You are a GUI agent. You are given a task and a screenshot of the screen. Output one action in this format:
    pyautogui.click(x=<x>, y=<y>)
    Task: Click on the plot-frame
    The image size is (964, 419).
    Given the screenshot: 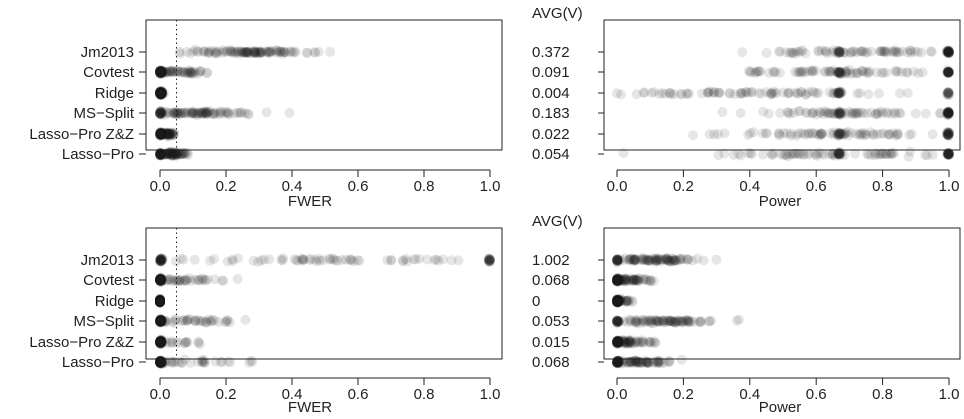 What is the action you would take?
    pyautogui.click(x=782, y=85)
    